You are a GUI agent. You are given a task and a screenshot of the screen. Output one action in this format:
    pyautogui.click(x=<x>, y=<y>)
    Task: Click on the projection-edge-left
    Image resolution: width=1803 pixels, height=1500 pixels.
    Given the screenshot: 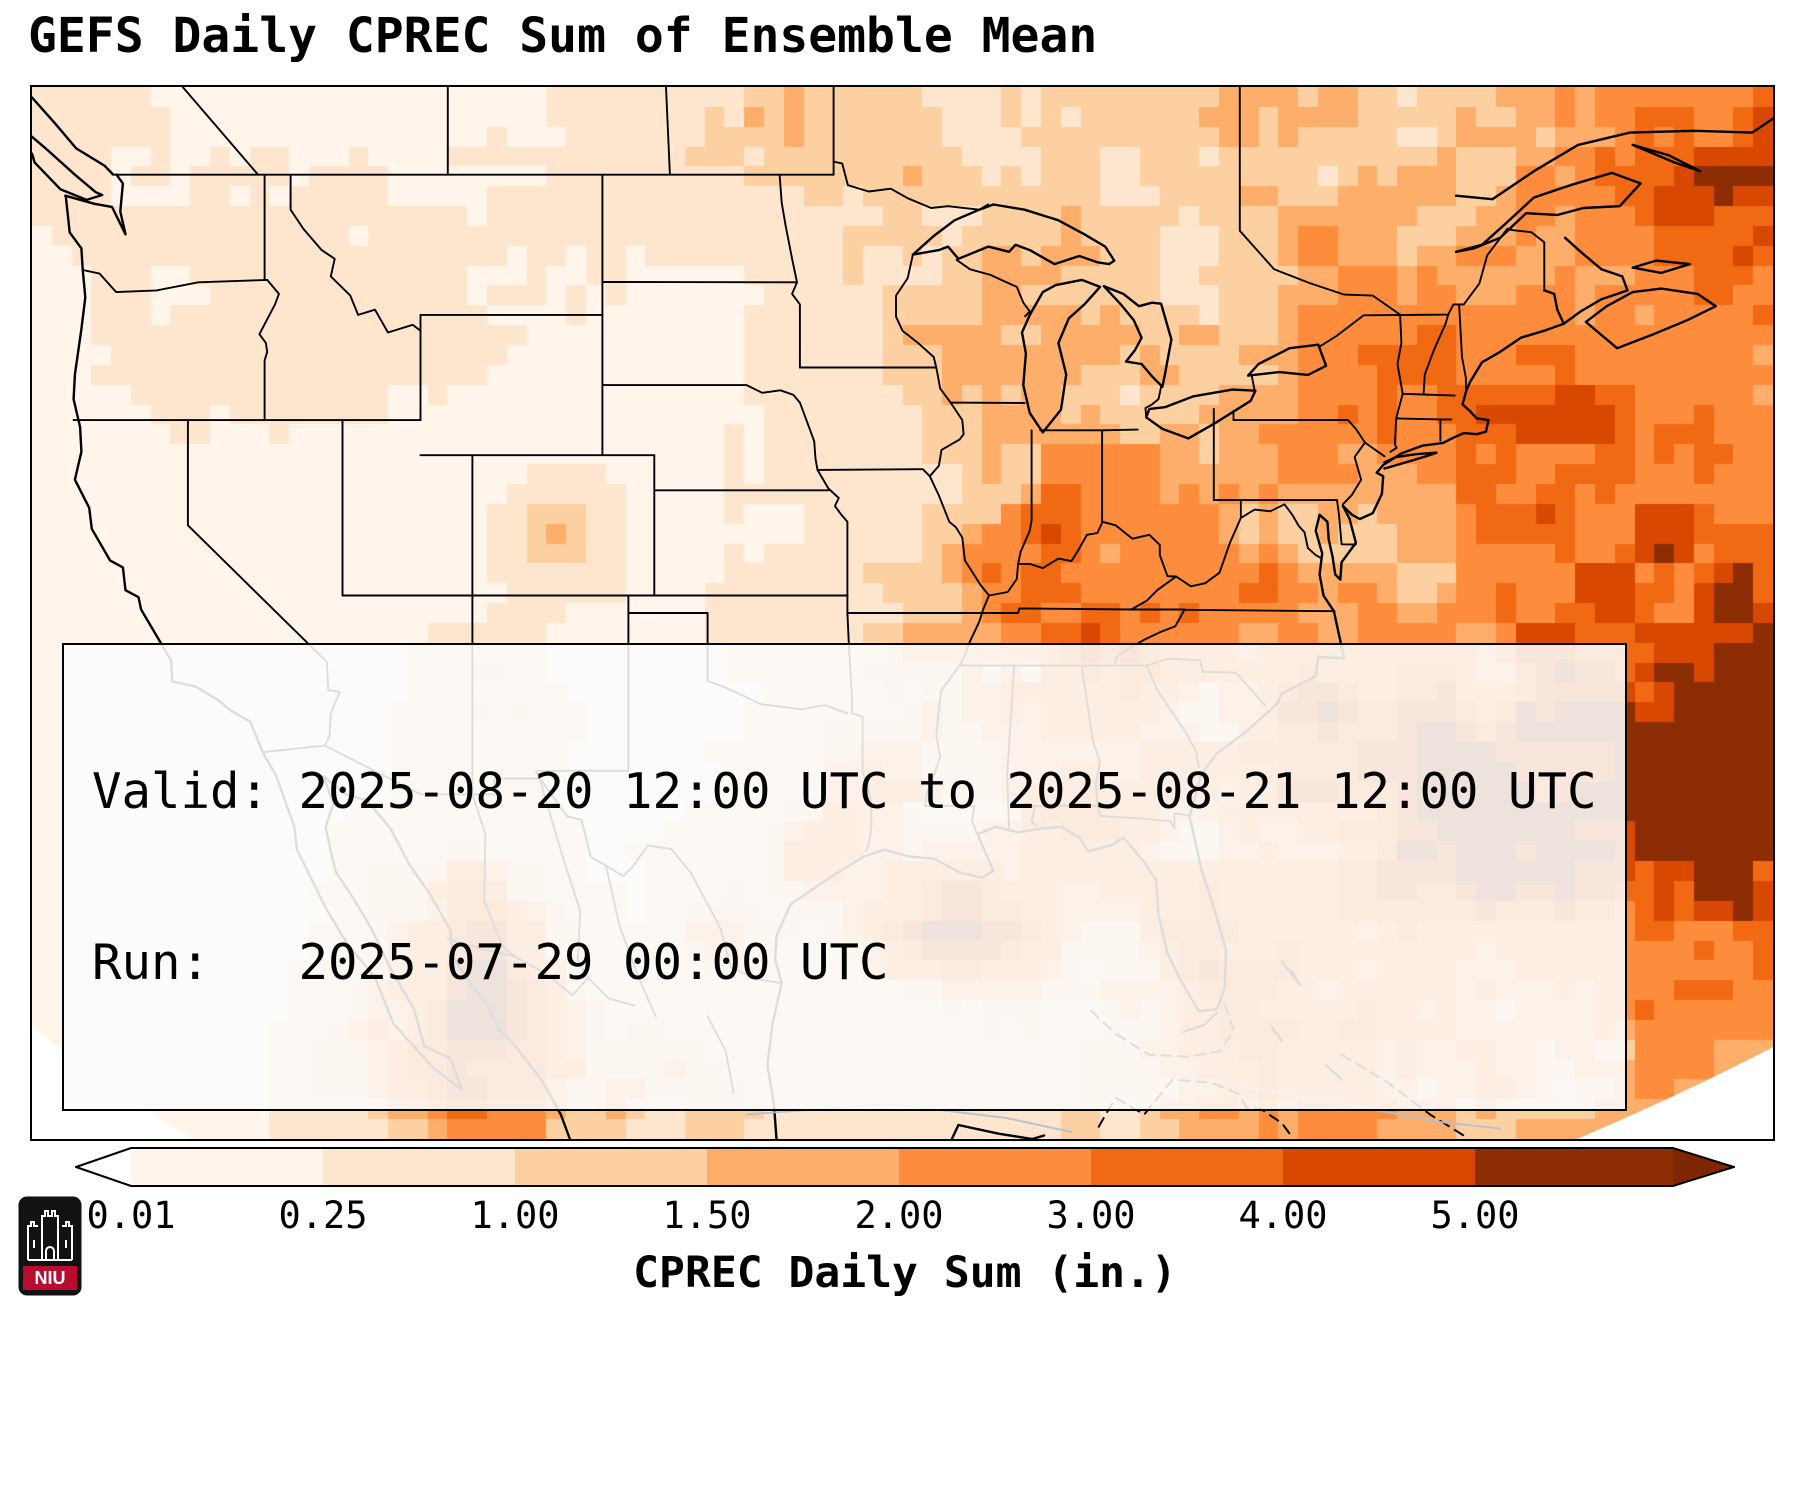 What is the action you would take?
    pyautogui.click(x=112, y=1083)
    